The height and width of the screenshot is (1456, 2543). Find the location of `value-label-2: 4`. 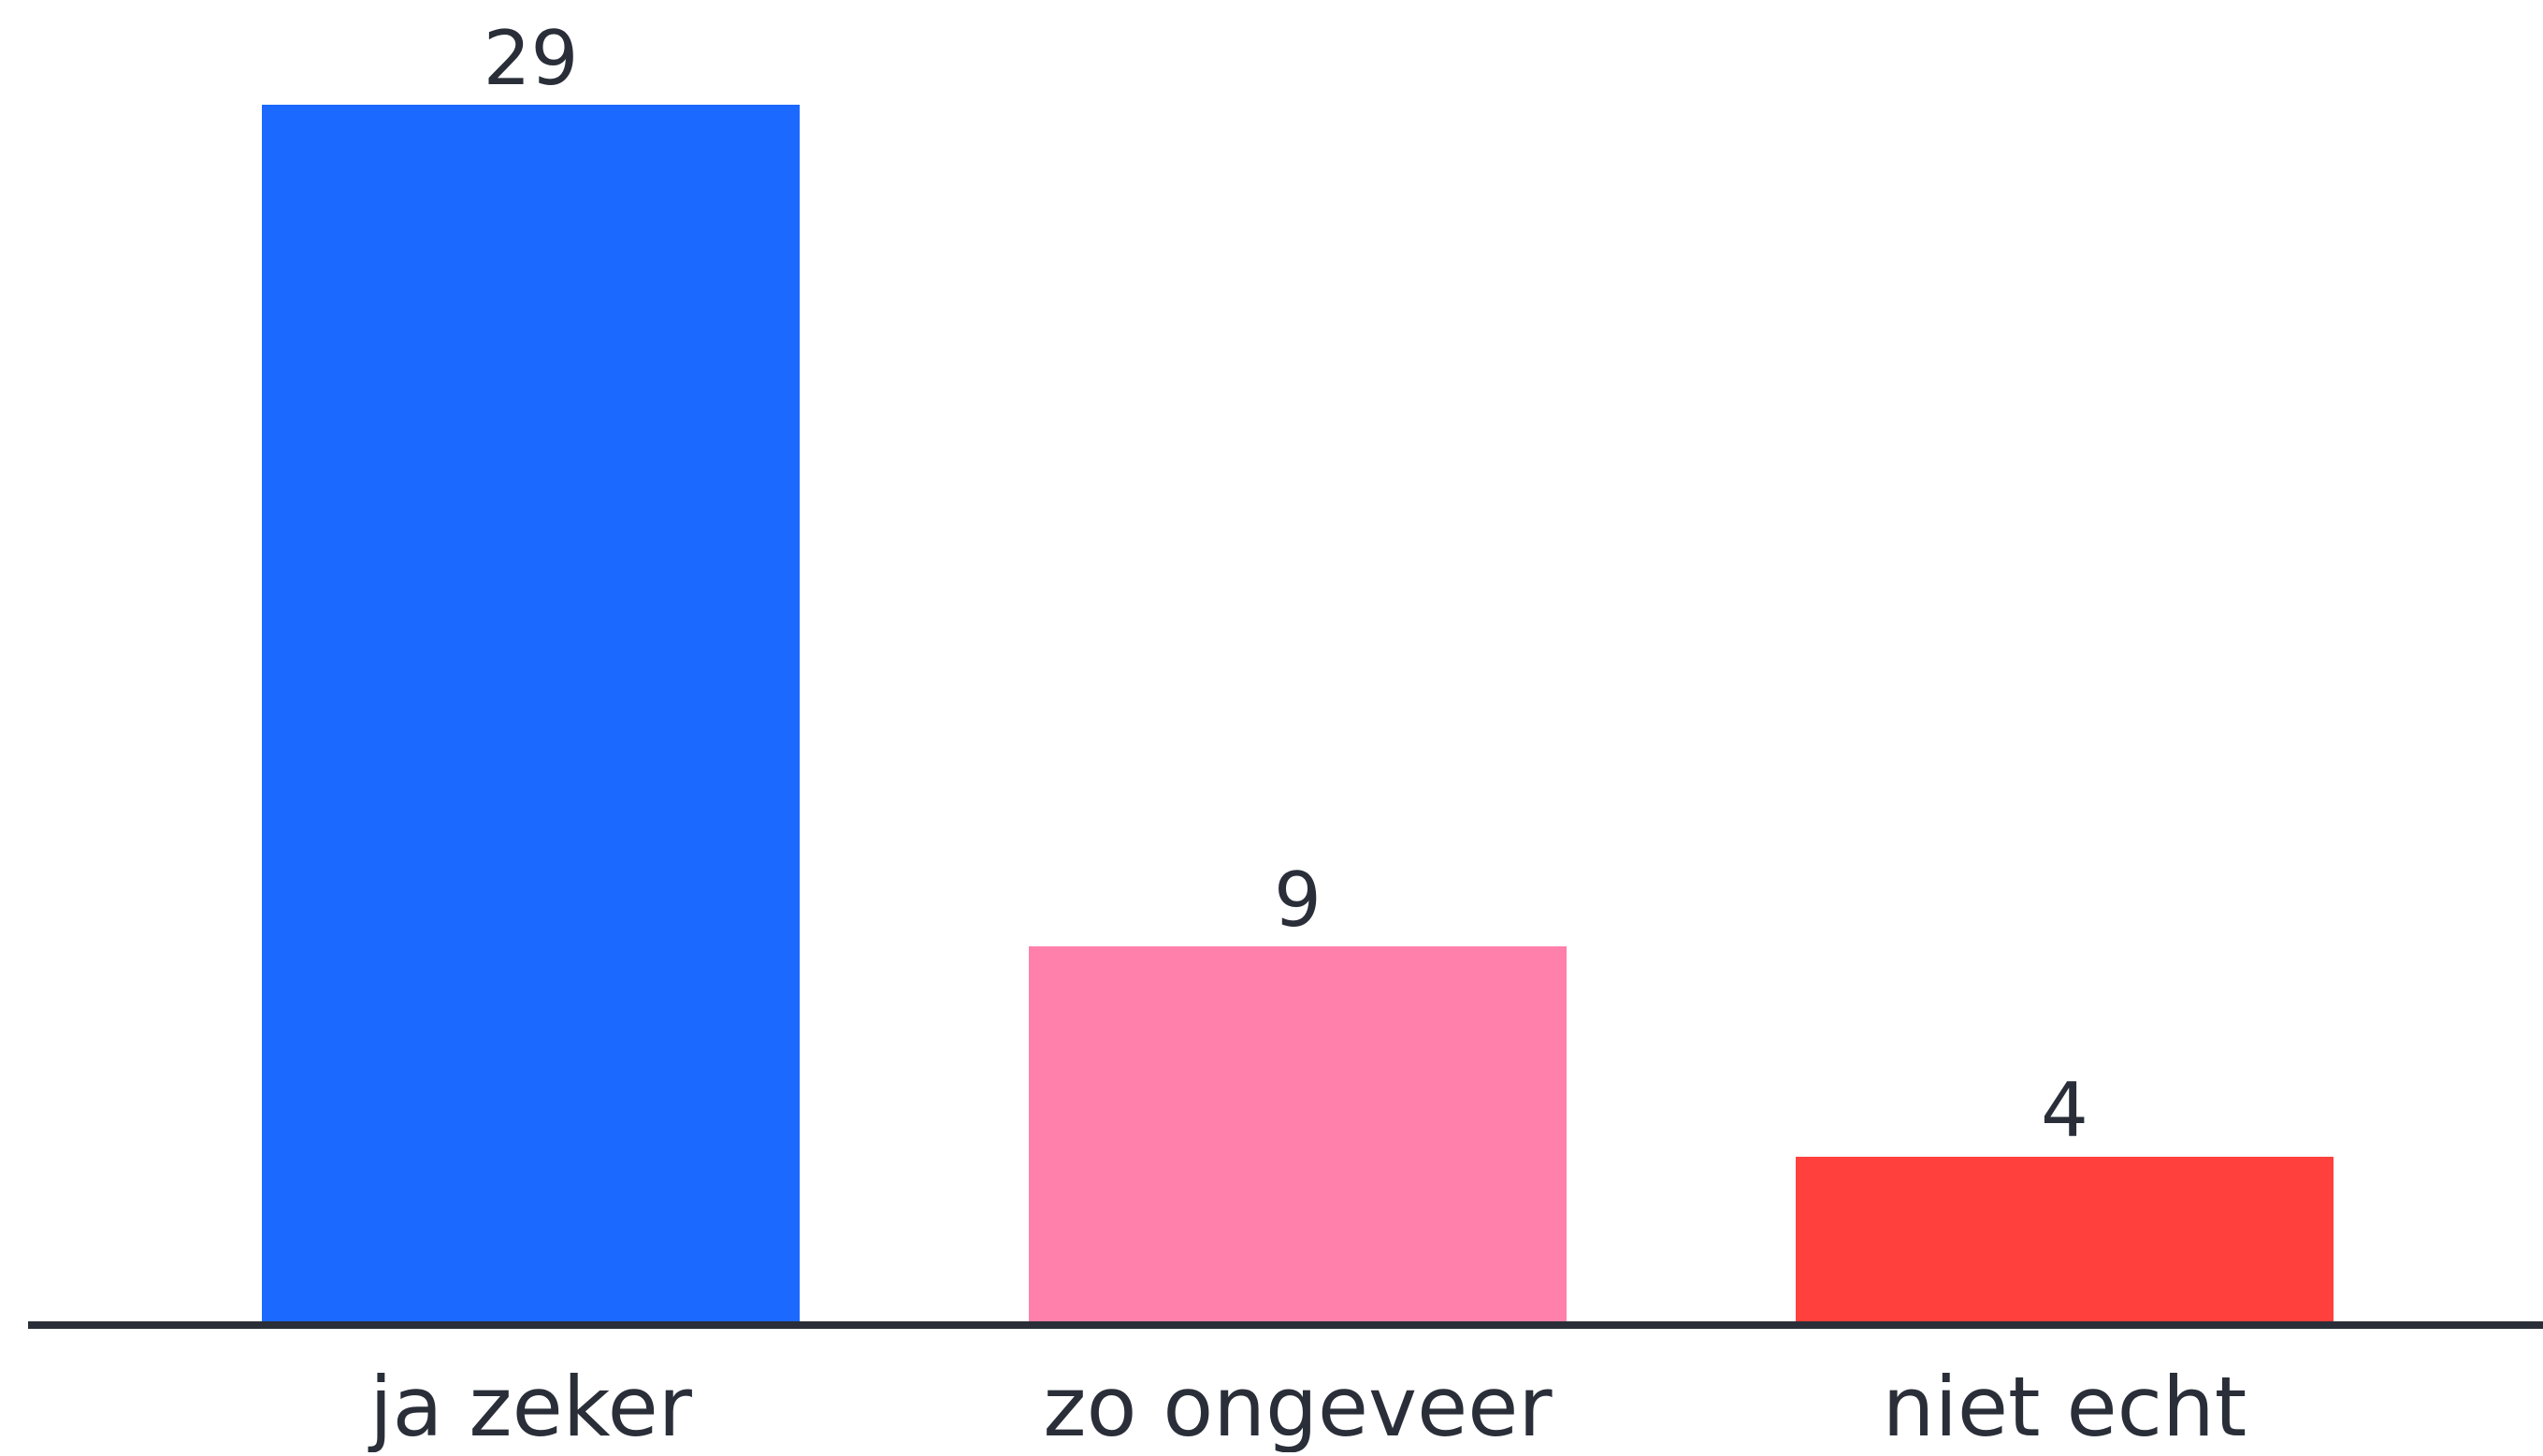

value-label-2: 4 is located at coordinates (2064, 1110).